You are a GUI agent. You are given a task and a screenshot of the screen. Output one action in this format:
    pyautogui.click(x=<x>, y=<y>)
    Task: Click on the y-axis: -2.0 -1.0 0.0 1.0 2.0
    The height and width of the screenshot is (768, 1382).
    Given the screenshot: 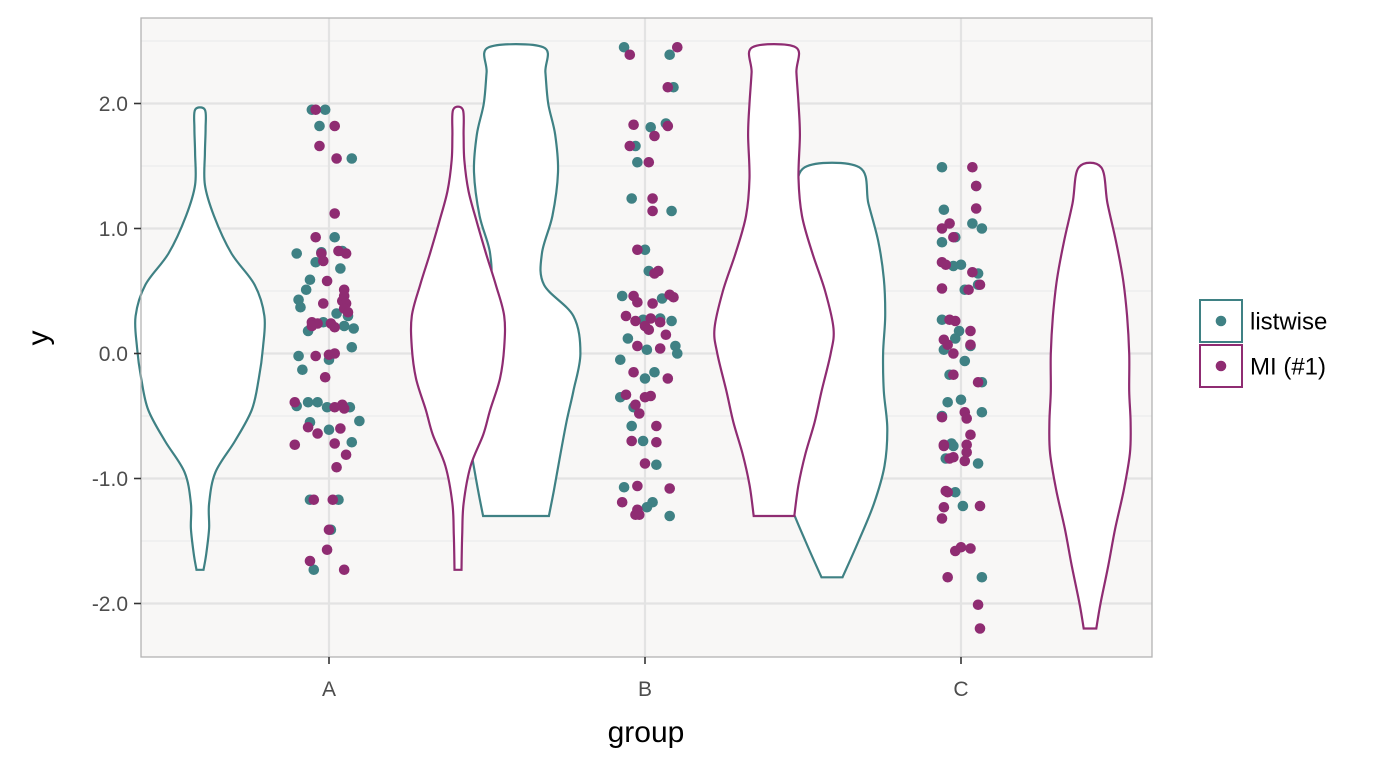 What is the action you would take?
    pyautogui.click(x=116, y=354)
    